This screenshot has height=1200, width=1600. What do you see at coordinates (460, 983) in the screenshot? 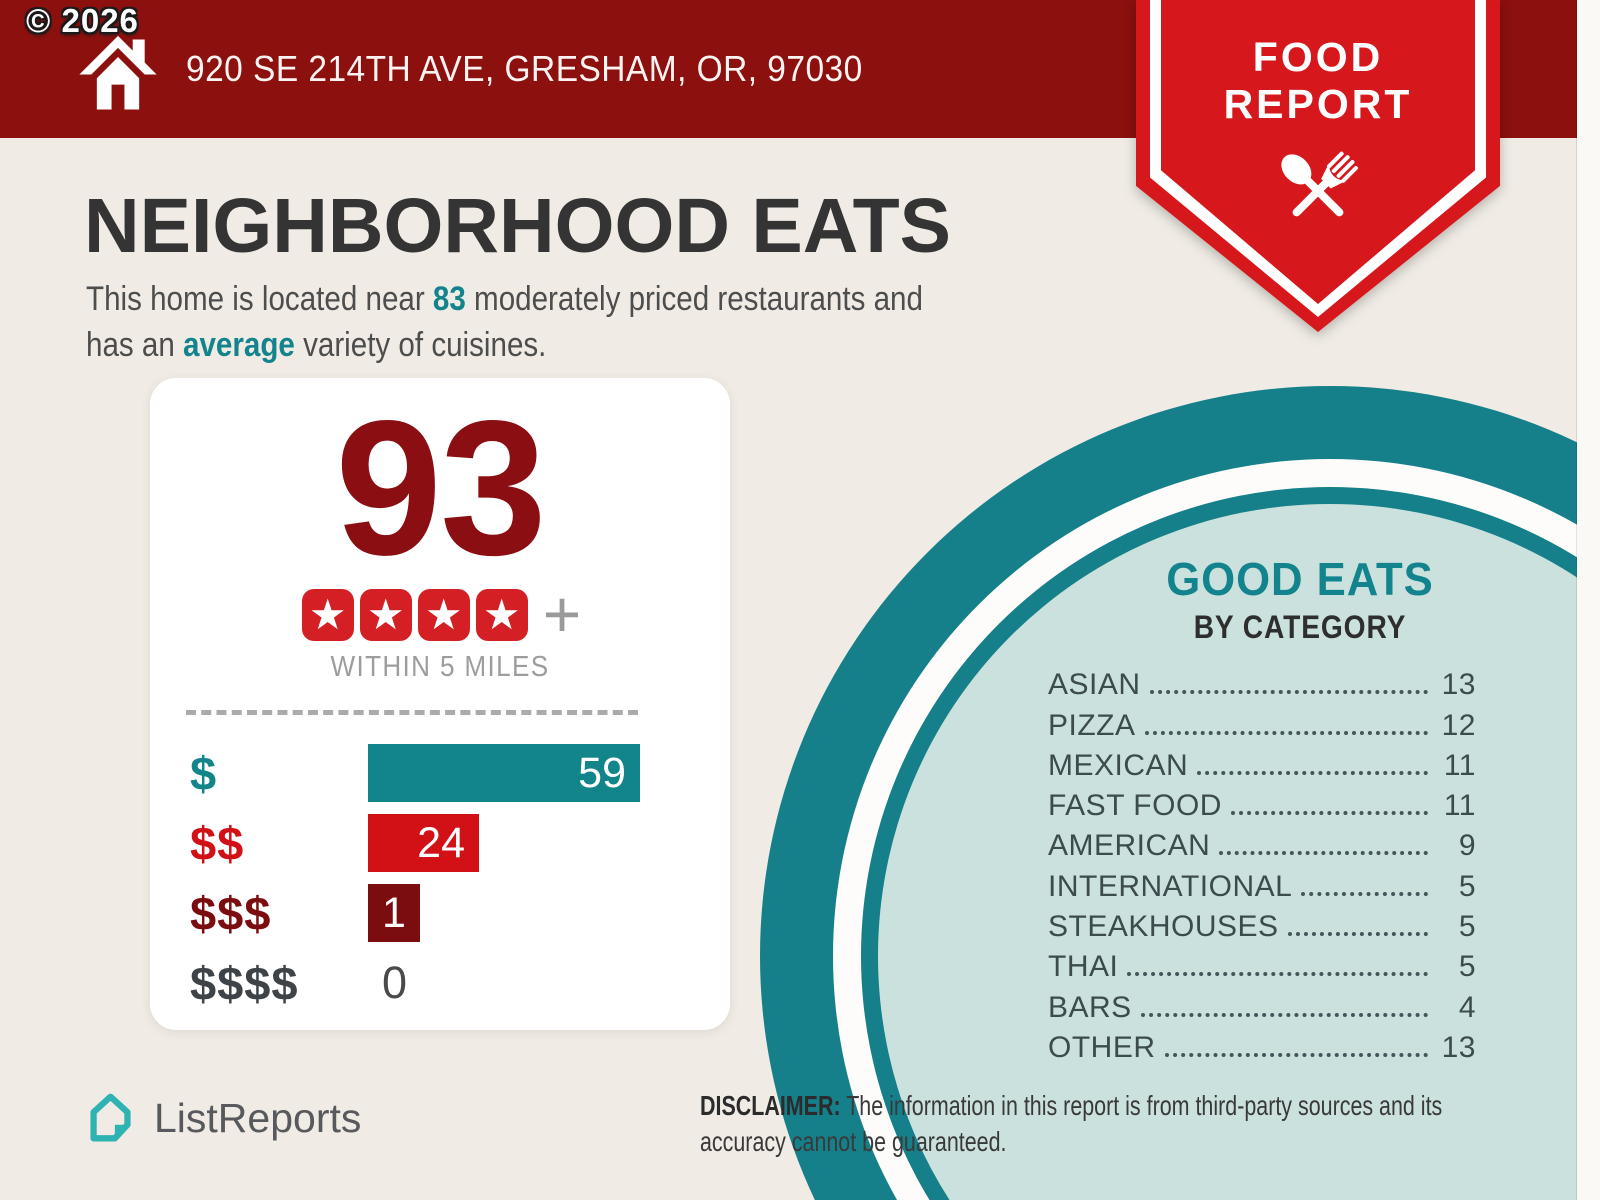
I see `price-row: $$$$ 0` at bounding box center [460, 983].